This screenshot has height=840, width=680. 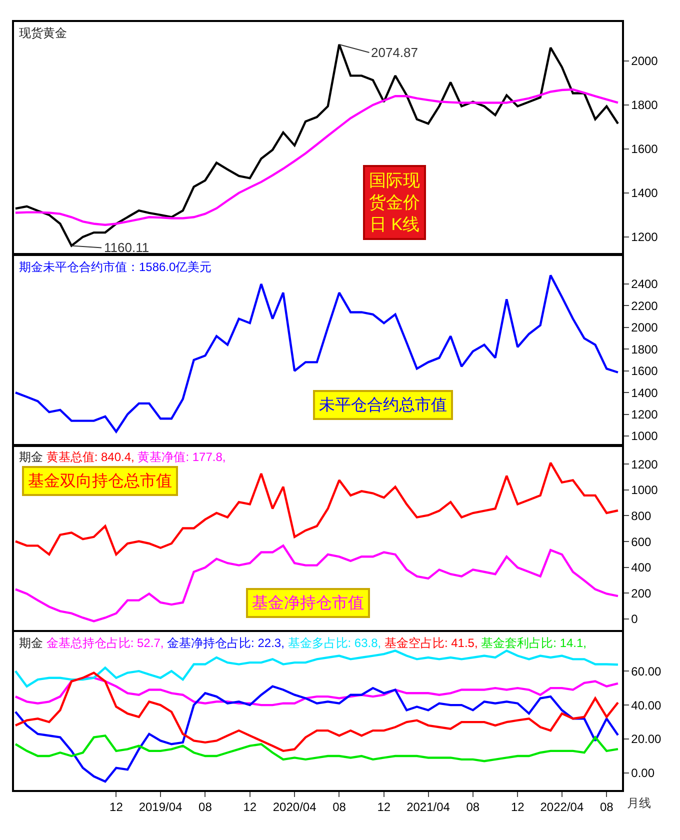 What do you see at coordinates (634, 619) in the screenshot?
I see `y-tick-label: 0` at bounding box center [634, 619].